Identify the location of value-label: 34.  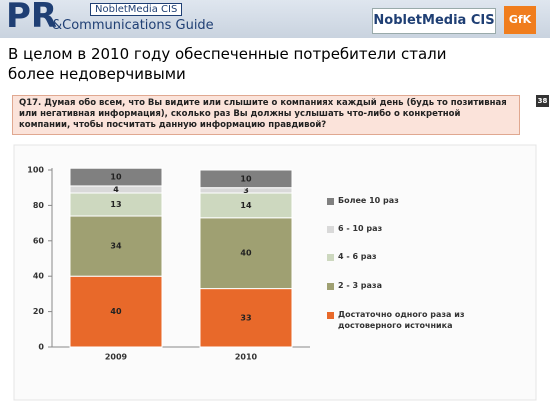
(116, 246).